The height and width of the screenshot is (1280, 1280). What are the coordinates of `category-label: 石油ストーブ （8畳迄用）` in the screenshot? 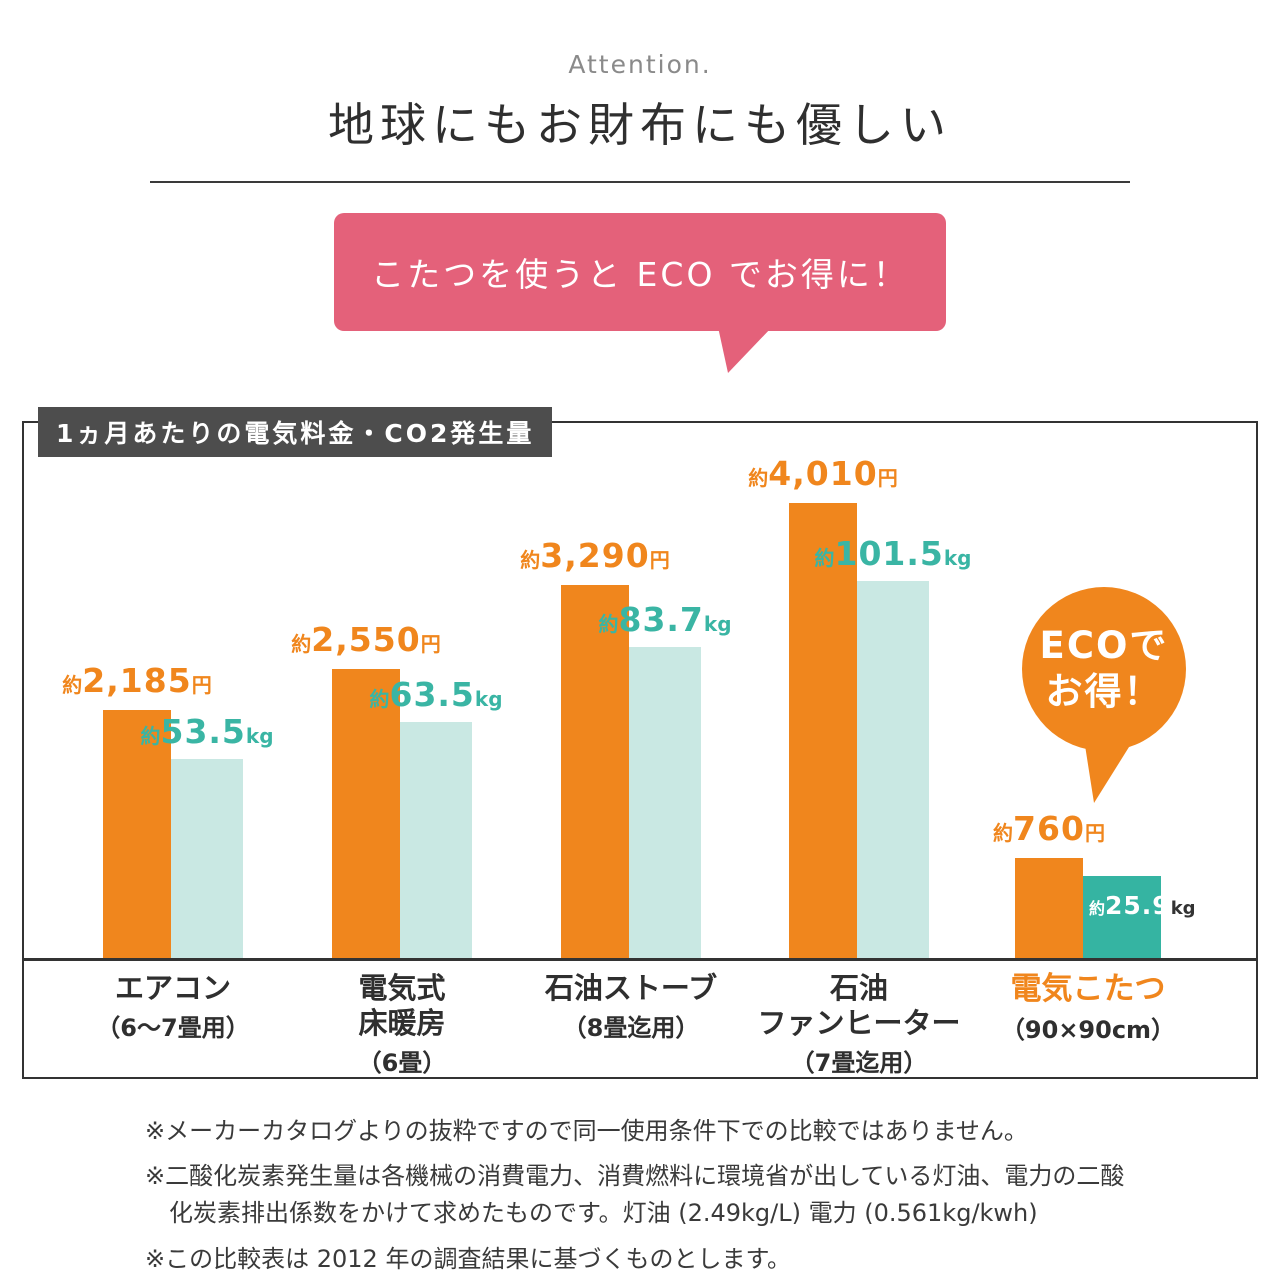 It's located at (631, 1007).